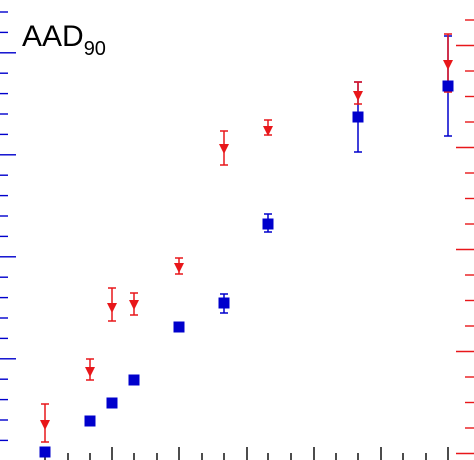 This screenshot has height=460, width=474. What do you see at coordinates (95, 49) in the screenshot?
I see `chart-title-subscript: 90` at bounding box center [95, 49].